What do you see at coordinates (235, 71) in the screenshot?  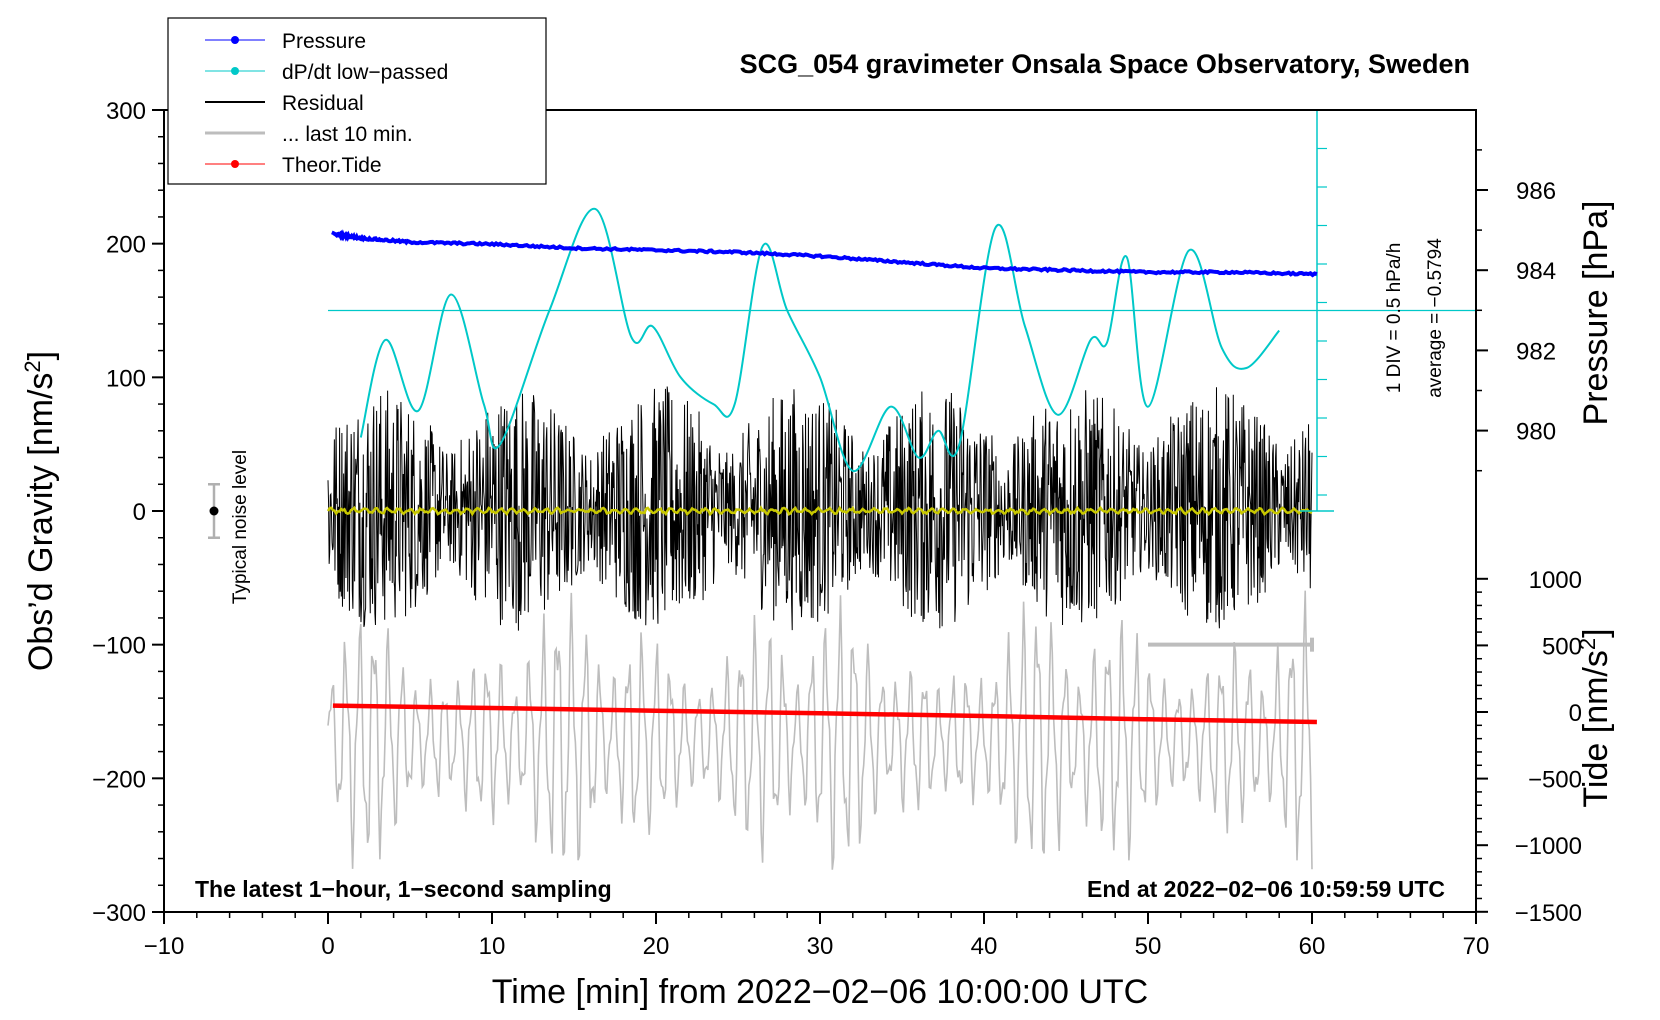 I see `legend-dpdt-marker` at bounding box center [235, 71].